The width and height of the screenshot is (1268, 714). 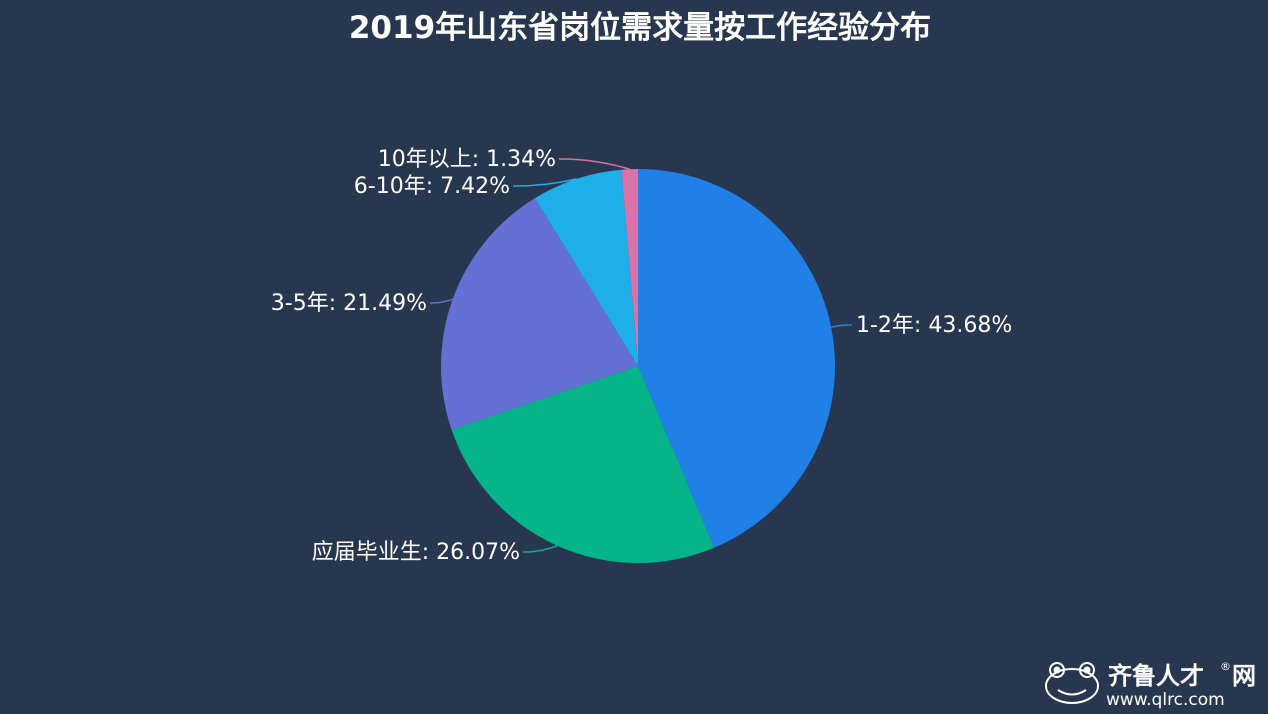 I want to click on watermark-url: www.qlrc.com, so click(x=1165, y=700).